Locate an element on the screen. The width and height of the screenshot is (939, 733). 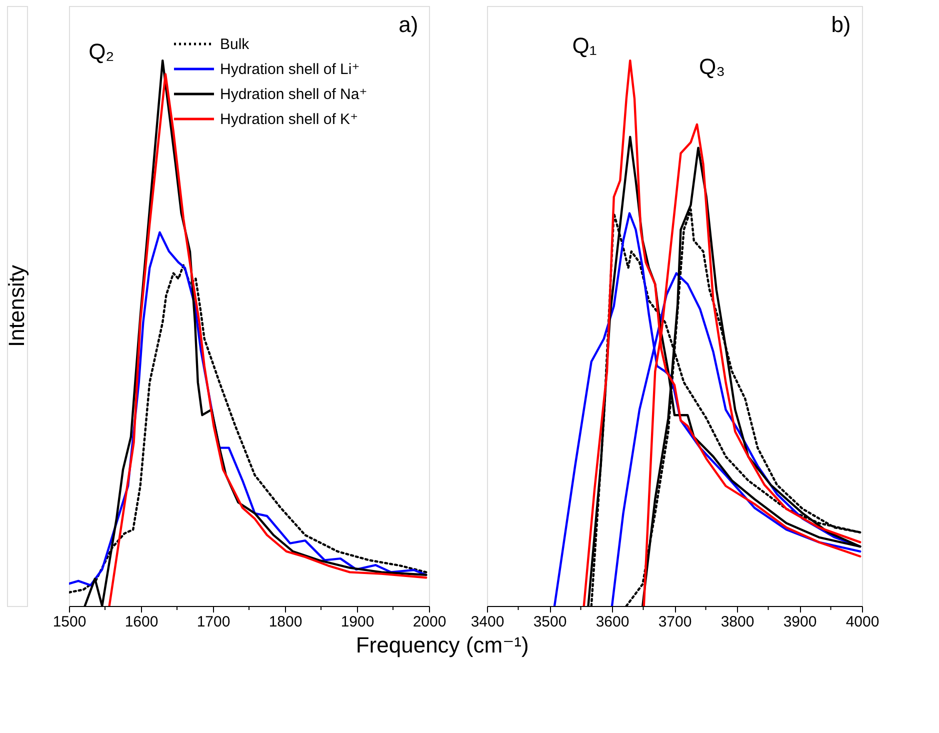
x-tick-label: 3400 is located at coordinates (487, 622).